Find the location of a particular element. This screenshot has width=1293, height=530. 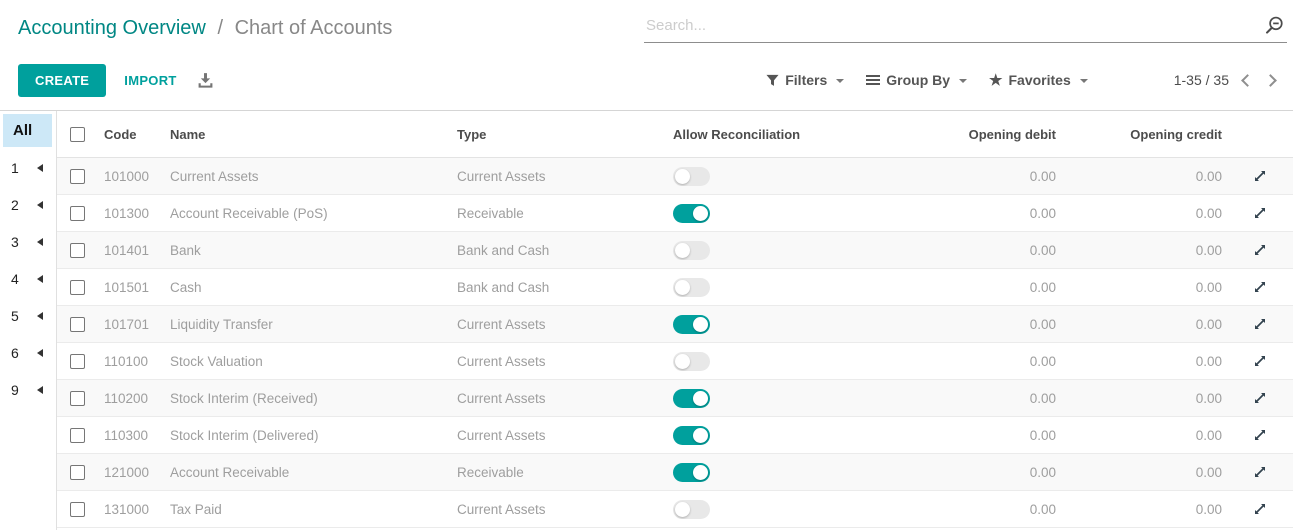

sidebar-item-group: 4 is located at coordinates (28, 278).